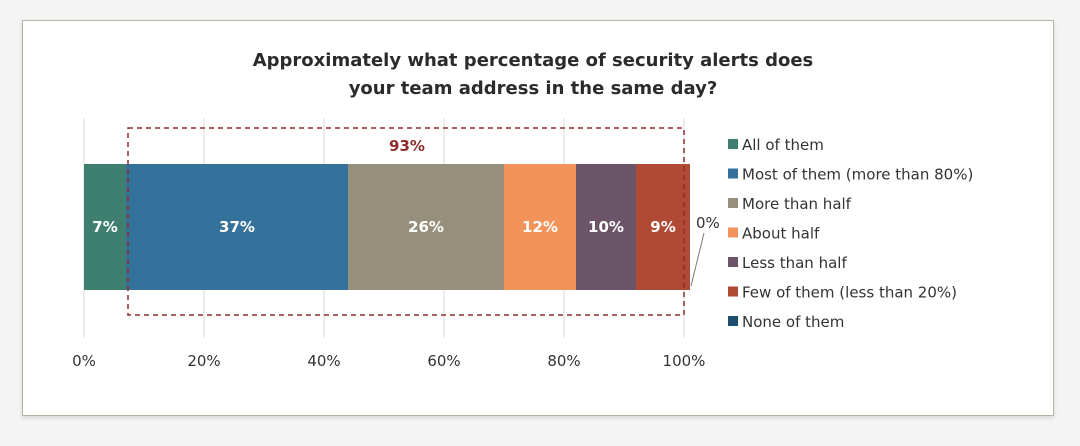 The width and height of the screenshot is (1080, 446). What do you see at coordinates (388, 361) in the screenshot?
I see `x-axis-ticks: 0% 20% 40% 60% 80% 100%` at bounding box center [388, 361].